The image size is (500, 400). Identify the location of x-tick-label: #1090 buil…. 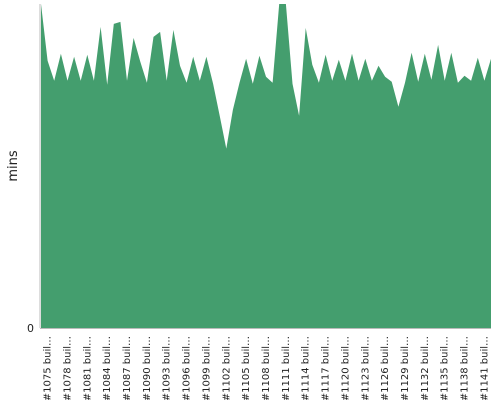
(147, 368).